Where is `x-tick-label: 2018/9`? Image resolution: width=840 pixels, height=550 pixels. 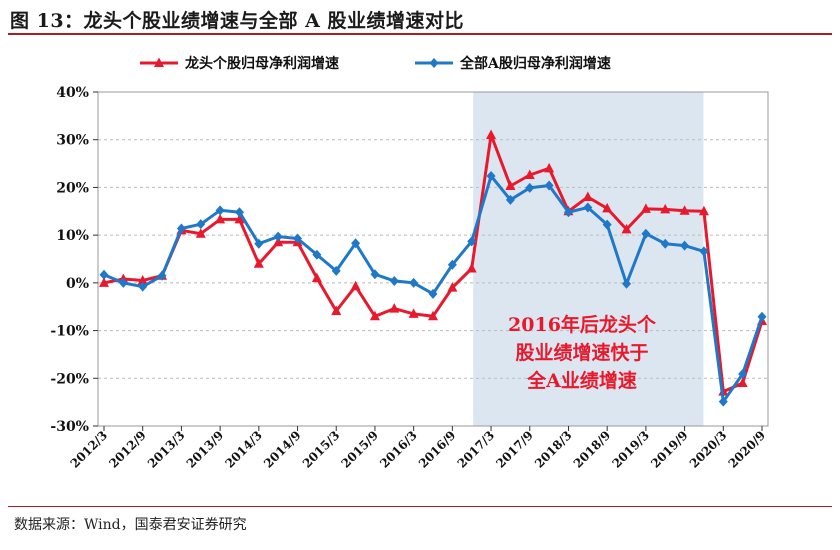 x-tick-label: 2018/9 is located at coordinates (592, 449).